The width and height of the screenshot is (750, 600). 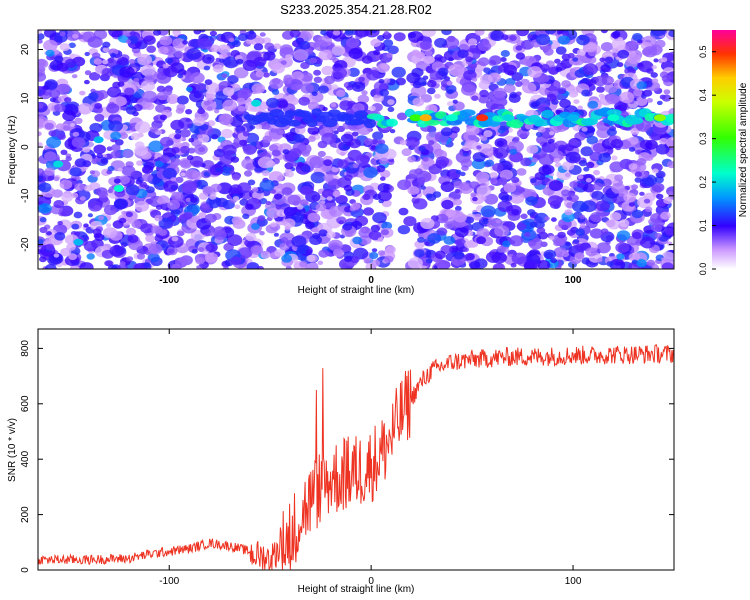 I want to click on colorbar, so click(x=724, y=149).